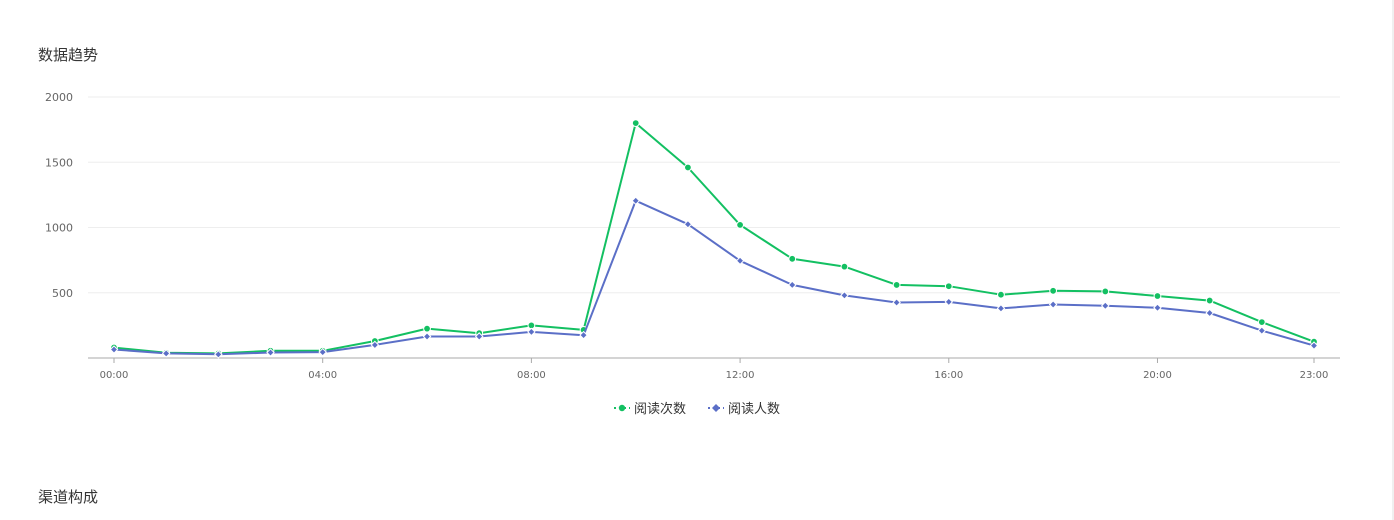  What do you see at coordinates (659, 409) in the screenshot?
I see `legend-label: 阅读次数` at bounding box center [659, 409].